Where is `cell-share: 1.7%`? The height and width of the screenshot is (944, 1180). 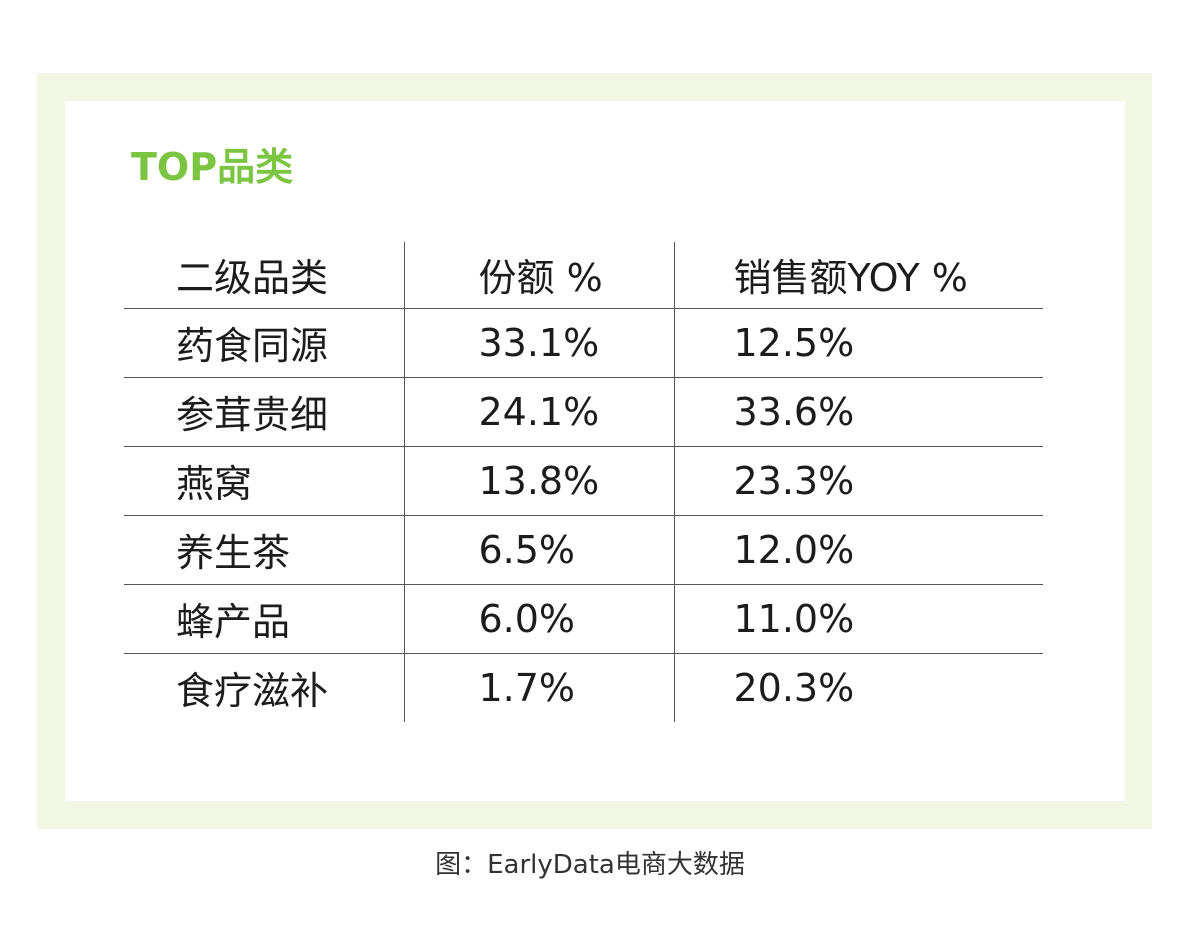
cell-share: 1.7% is located at coordinates (539, 687).